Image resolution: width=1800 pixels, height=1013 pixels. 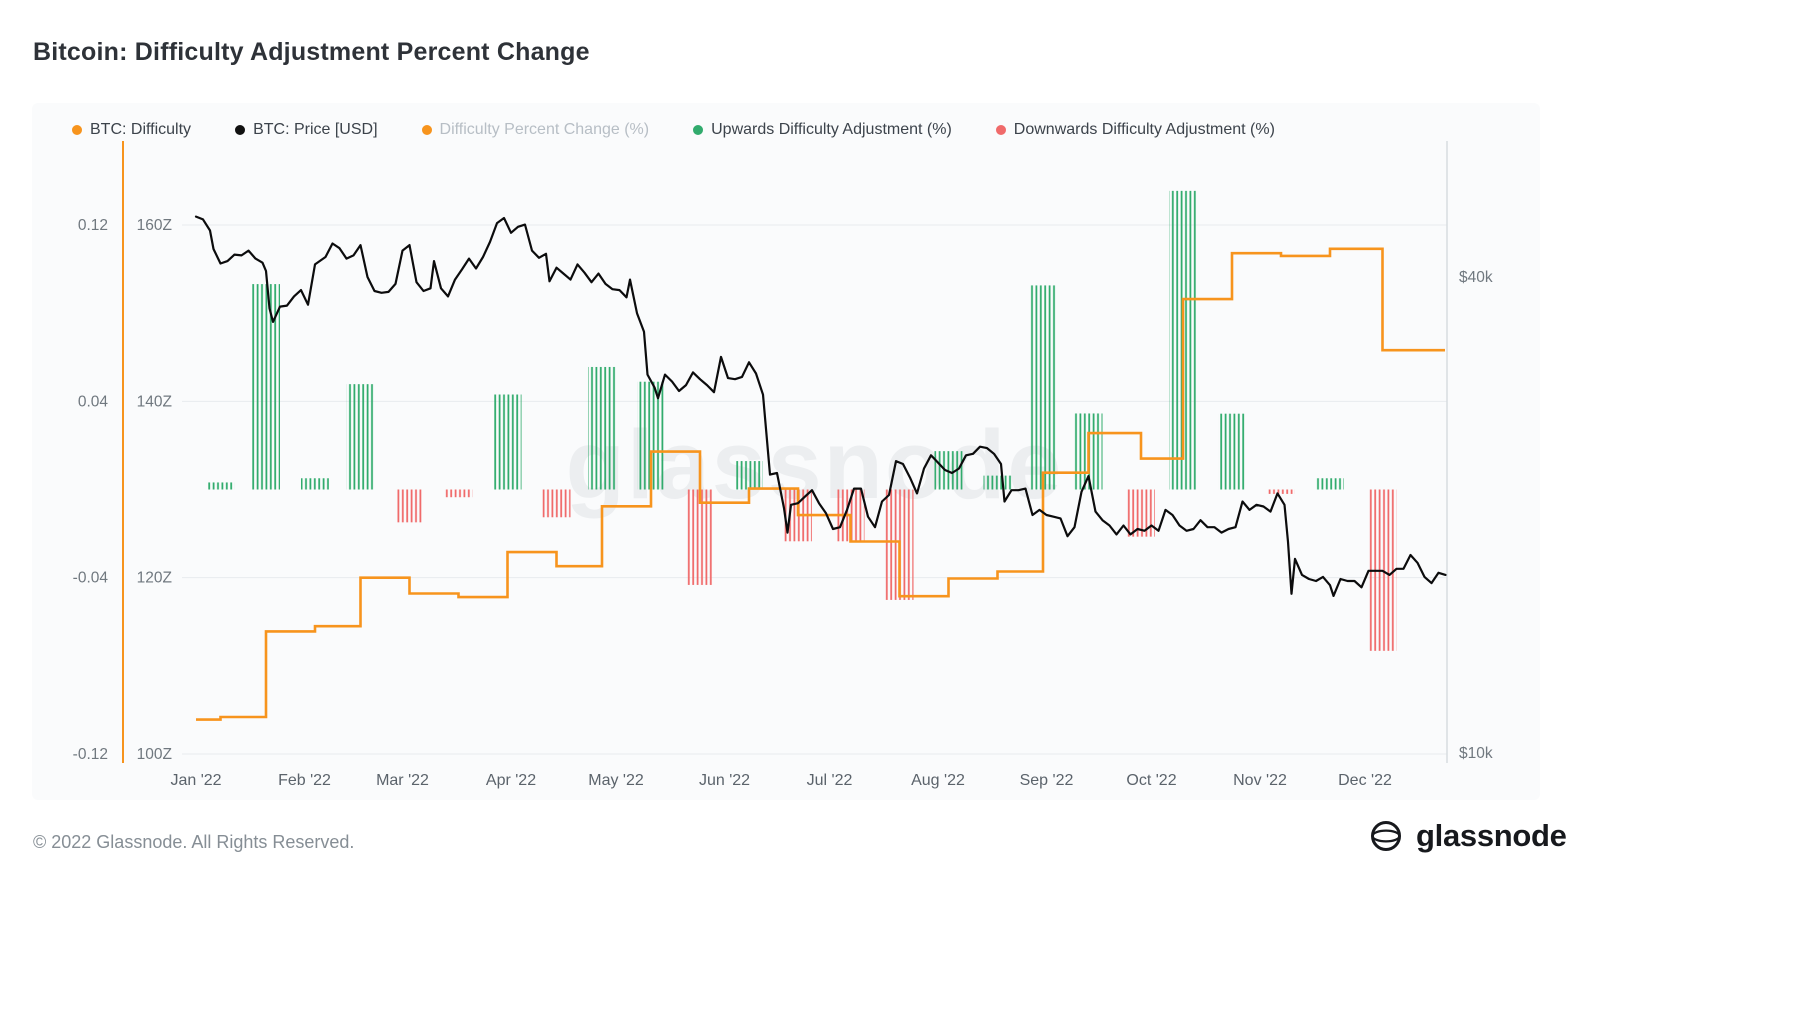 I want to click on month-label: Nov '22, so click(x=1260, y=780).